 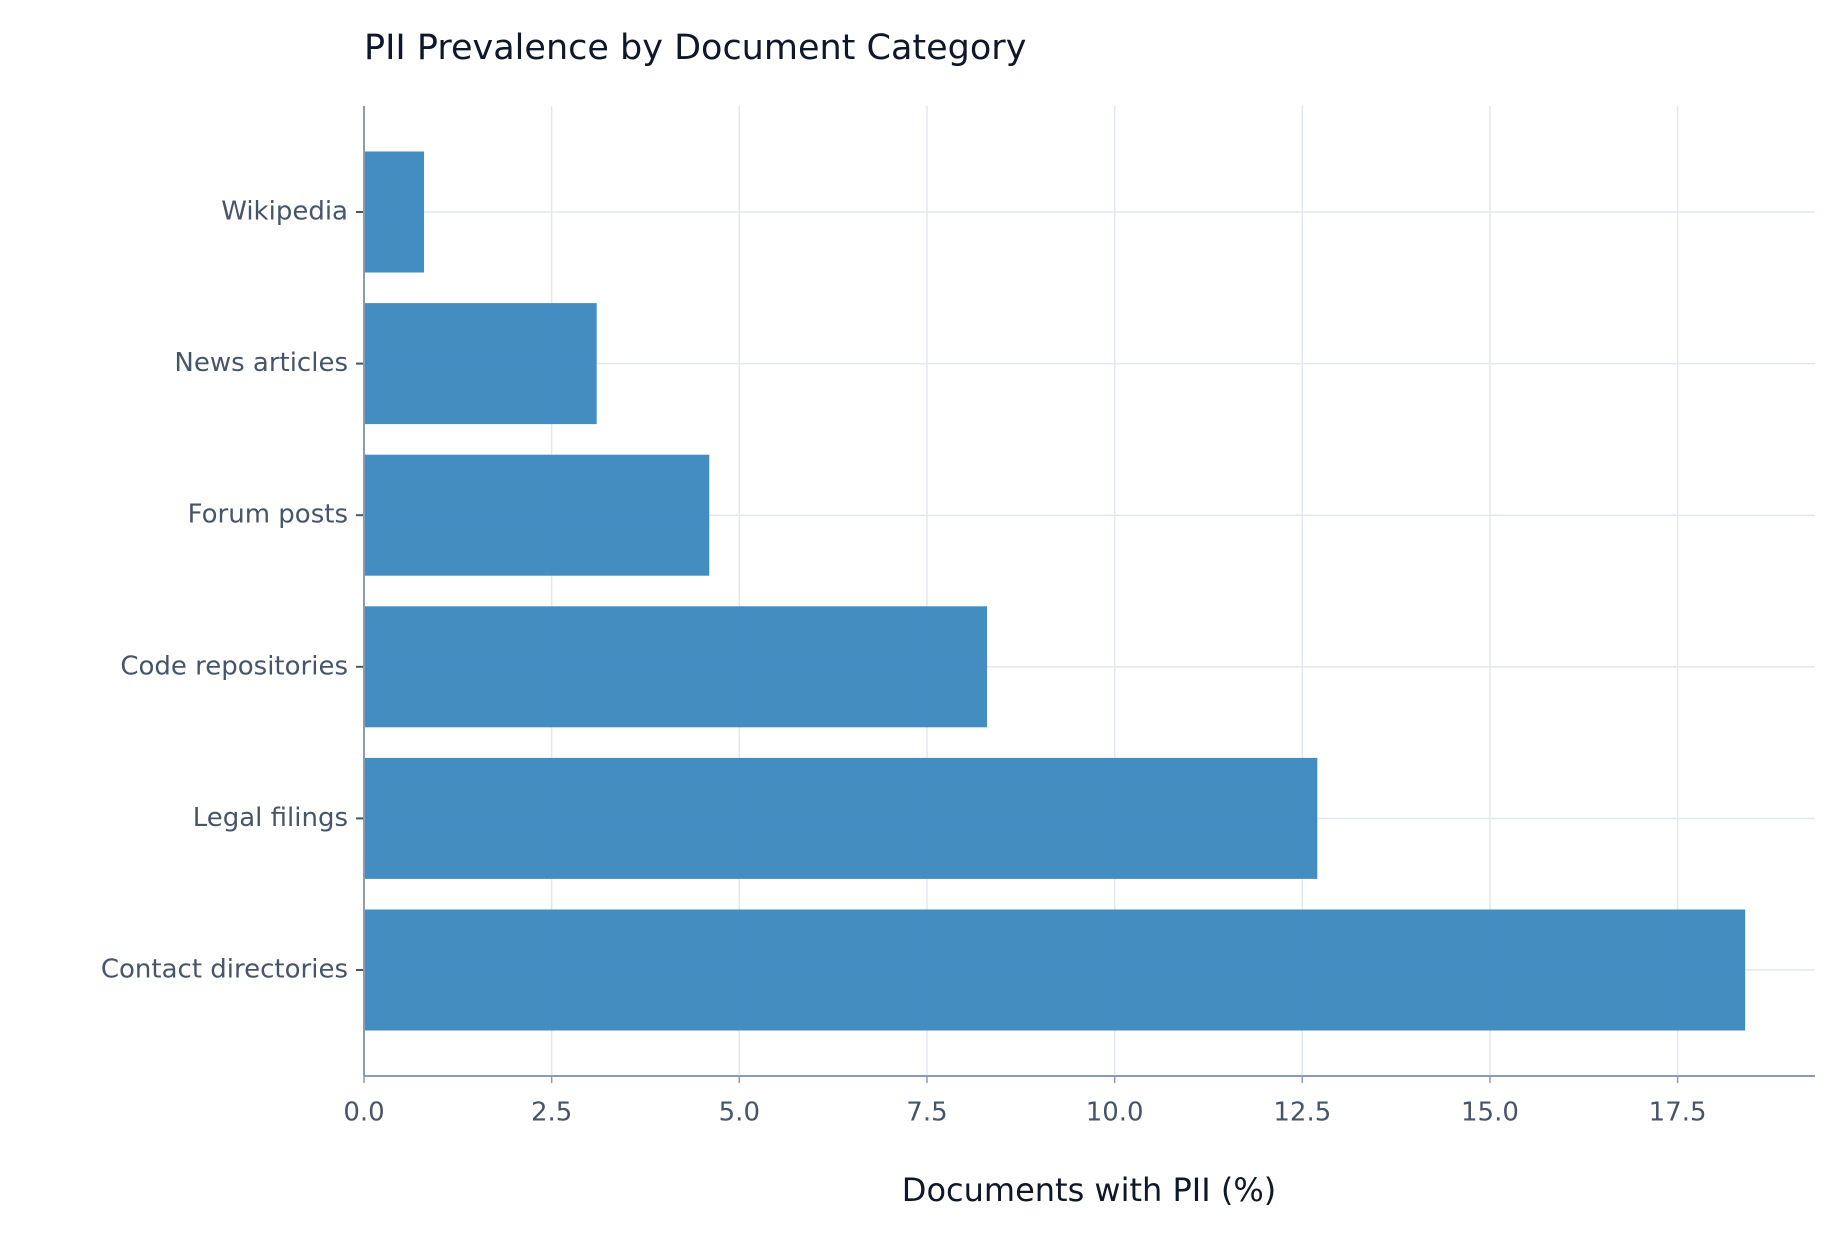 What do you see at coordinates (363, 1113) in the screenshot?
I see `x-tick-label: 0.0` at bounding box center [363, 1113].